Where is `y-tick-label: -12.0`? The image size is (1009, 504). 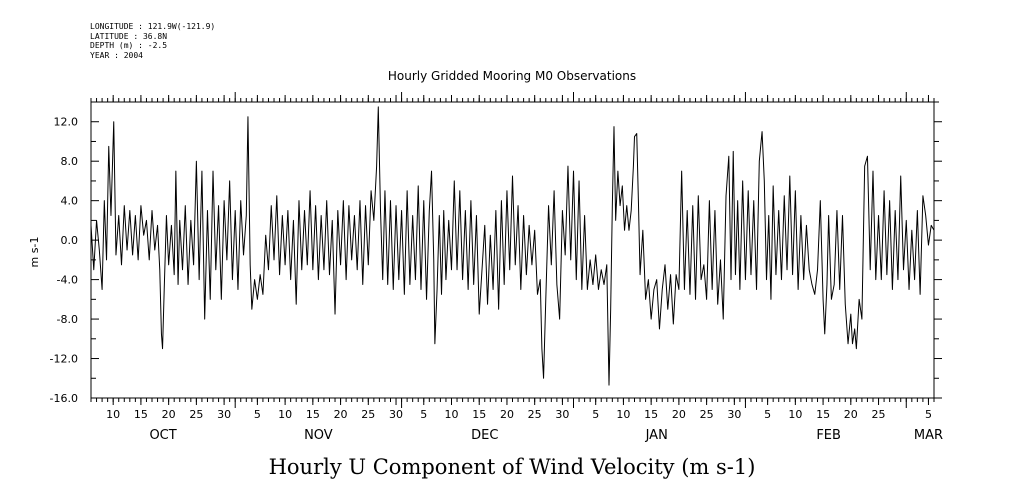 y-tick-label: -12.0 is located at coordinates (64, 359).